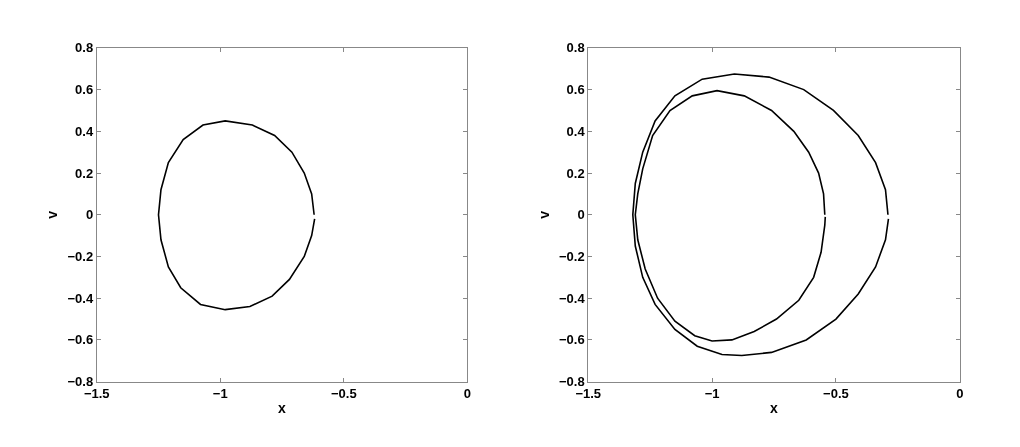 This screenshot has width=1020, height=447. I want to click on line-series, so click(236, 215).